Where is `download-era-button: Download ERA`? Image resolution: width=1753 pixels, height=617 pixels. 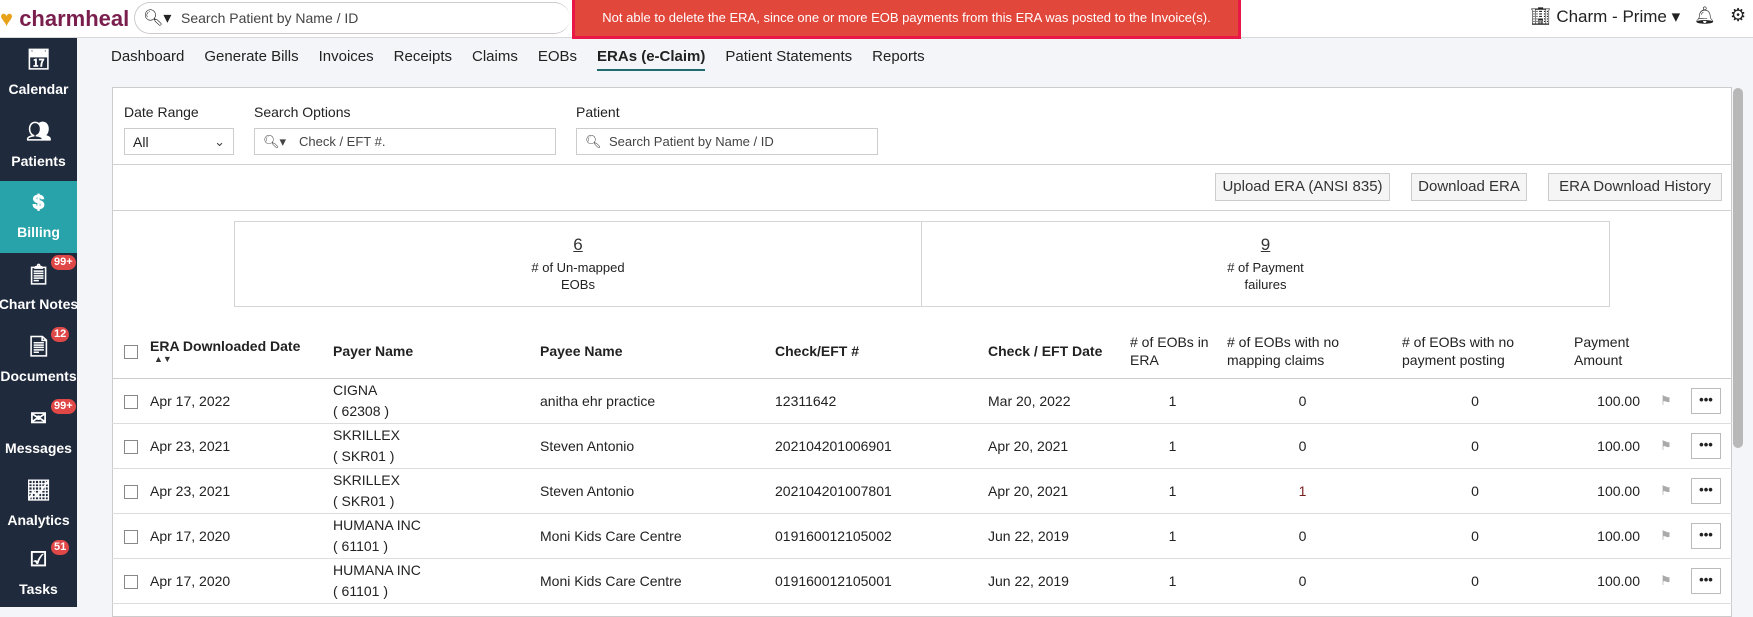 download-era-button: Download ERA is located at coordinates (1469, 187).